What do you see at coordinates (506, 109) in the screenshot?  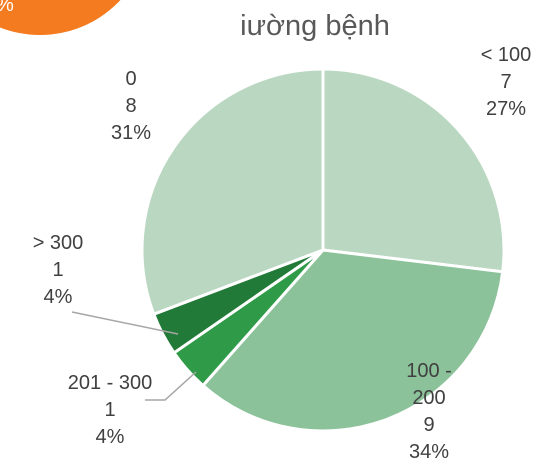 I see `percent-label: 27%` at bounding box center [506, 109].